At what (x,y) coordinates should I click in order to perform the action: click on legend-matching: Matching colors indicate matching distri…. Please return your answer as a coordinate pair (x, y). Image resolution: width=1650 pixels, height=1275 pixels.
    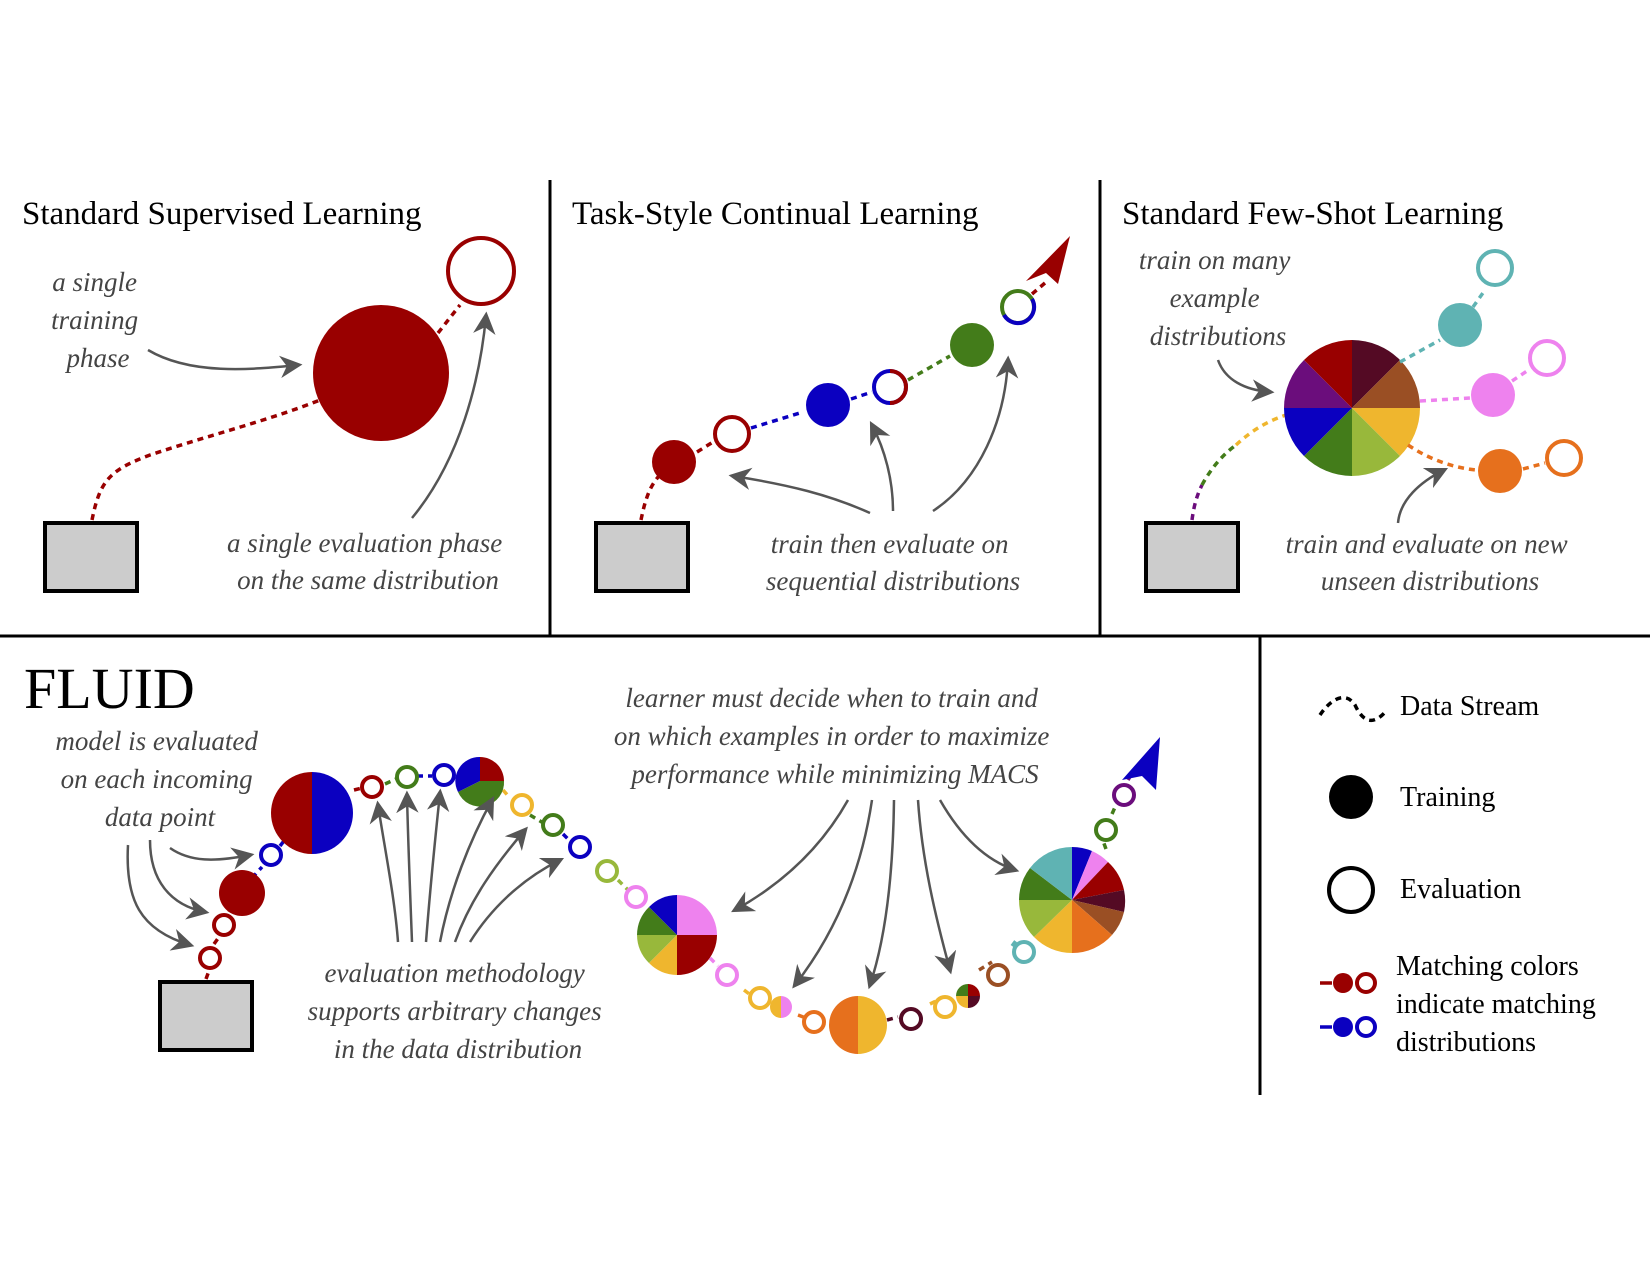
    Looking at the image, I should click on (1499, 1004).